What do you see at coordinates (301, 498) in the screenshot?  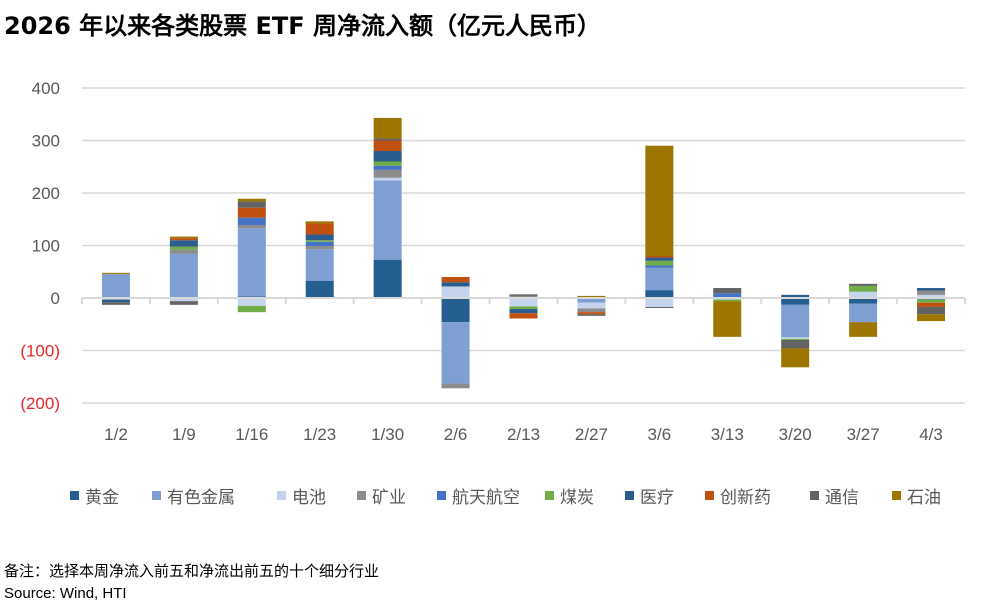 I see `legend-item: 电池` at bounding box center [301, 498].